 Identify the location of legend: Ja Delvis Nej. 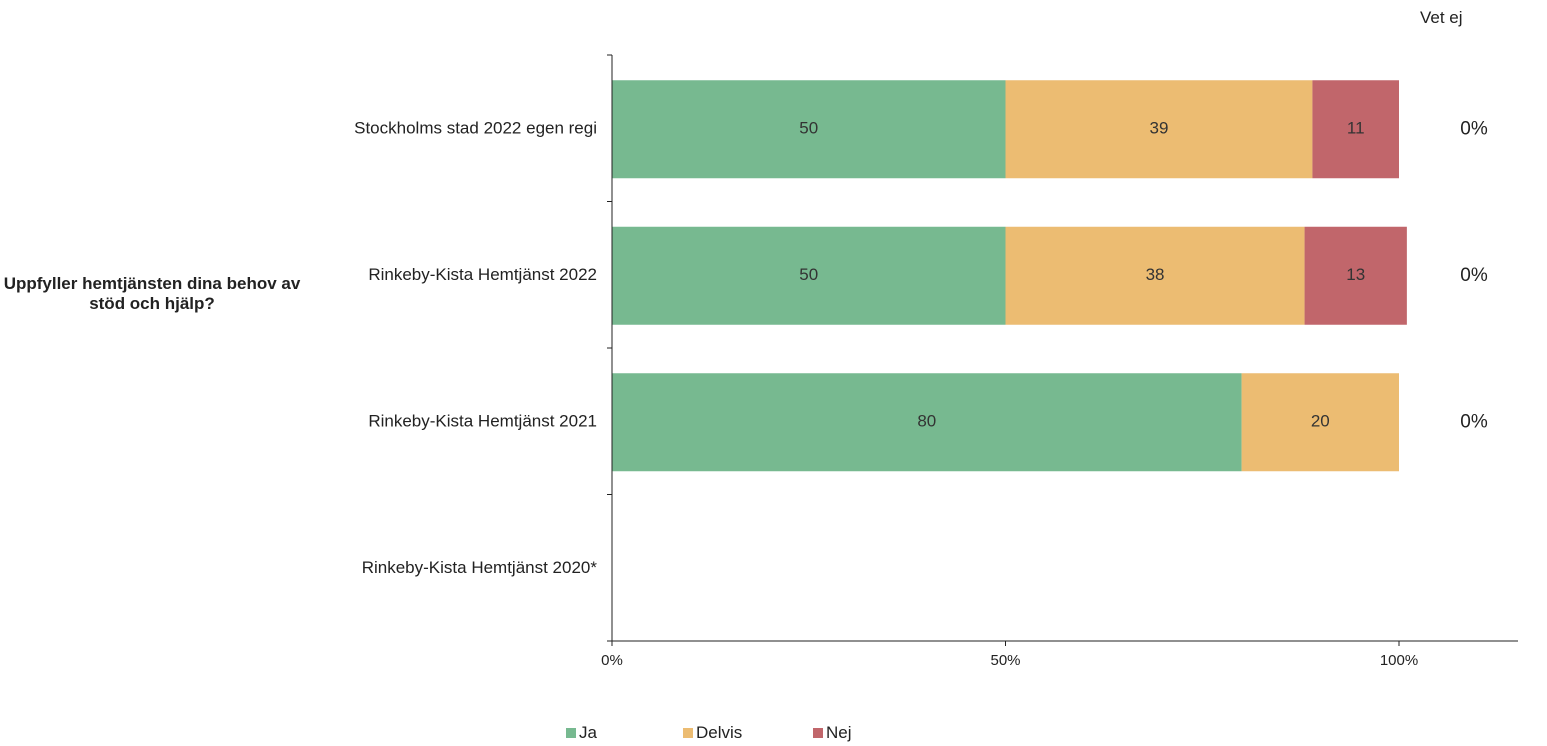
(709, 733).